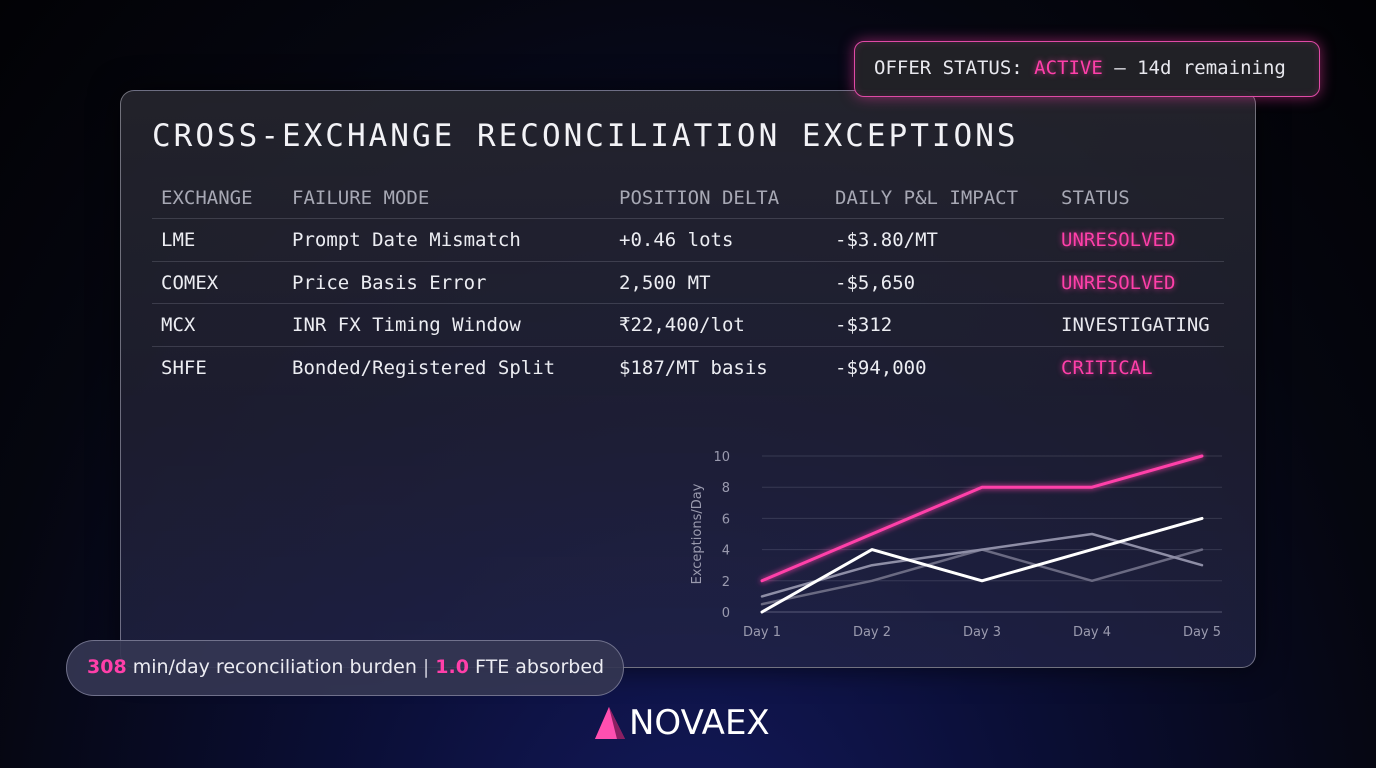 The height and width of the screenshot is (768, 1376). I want to click on failure-mode-cell: Prompt Date Mismatch, so click(406, 240).